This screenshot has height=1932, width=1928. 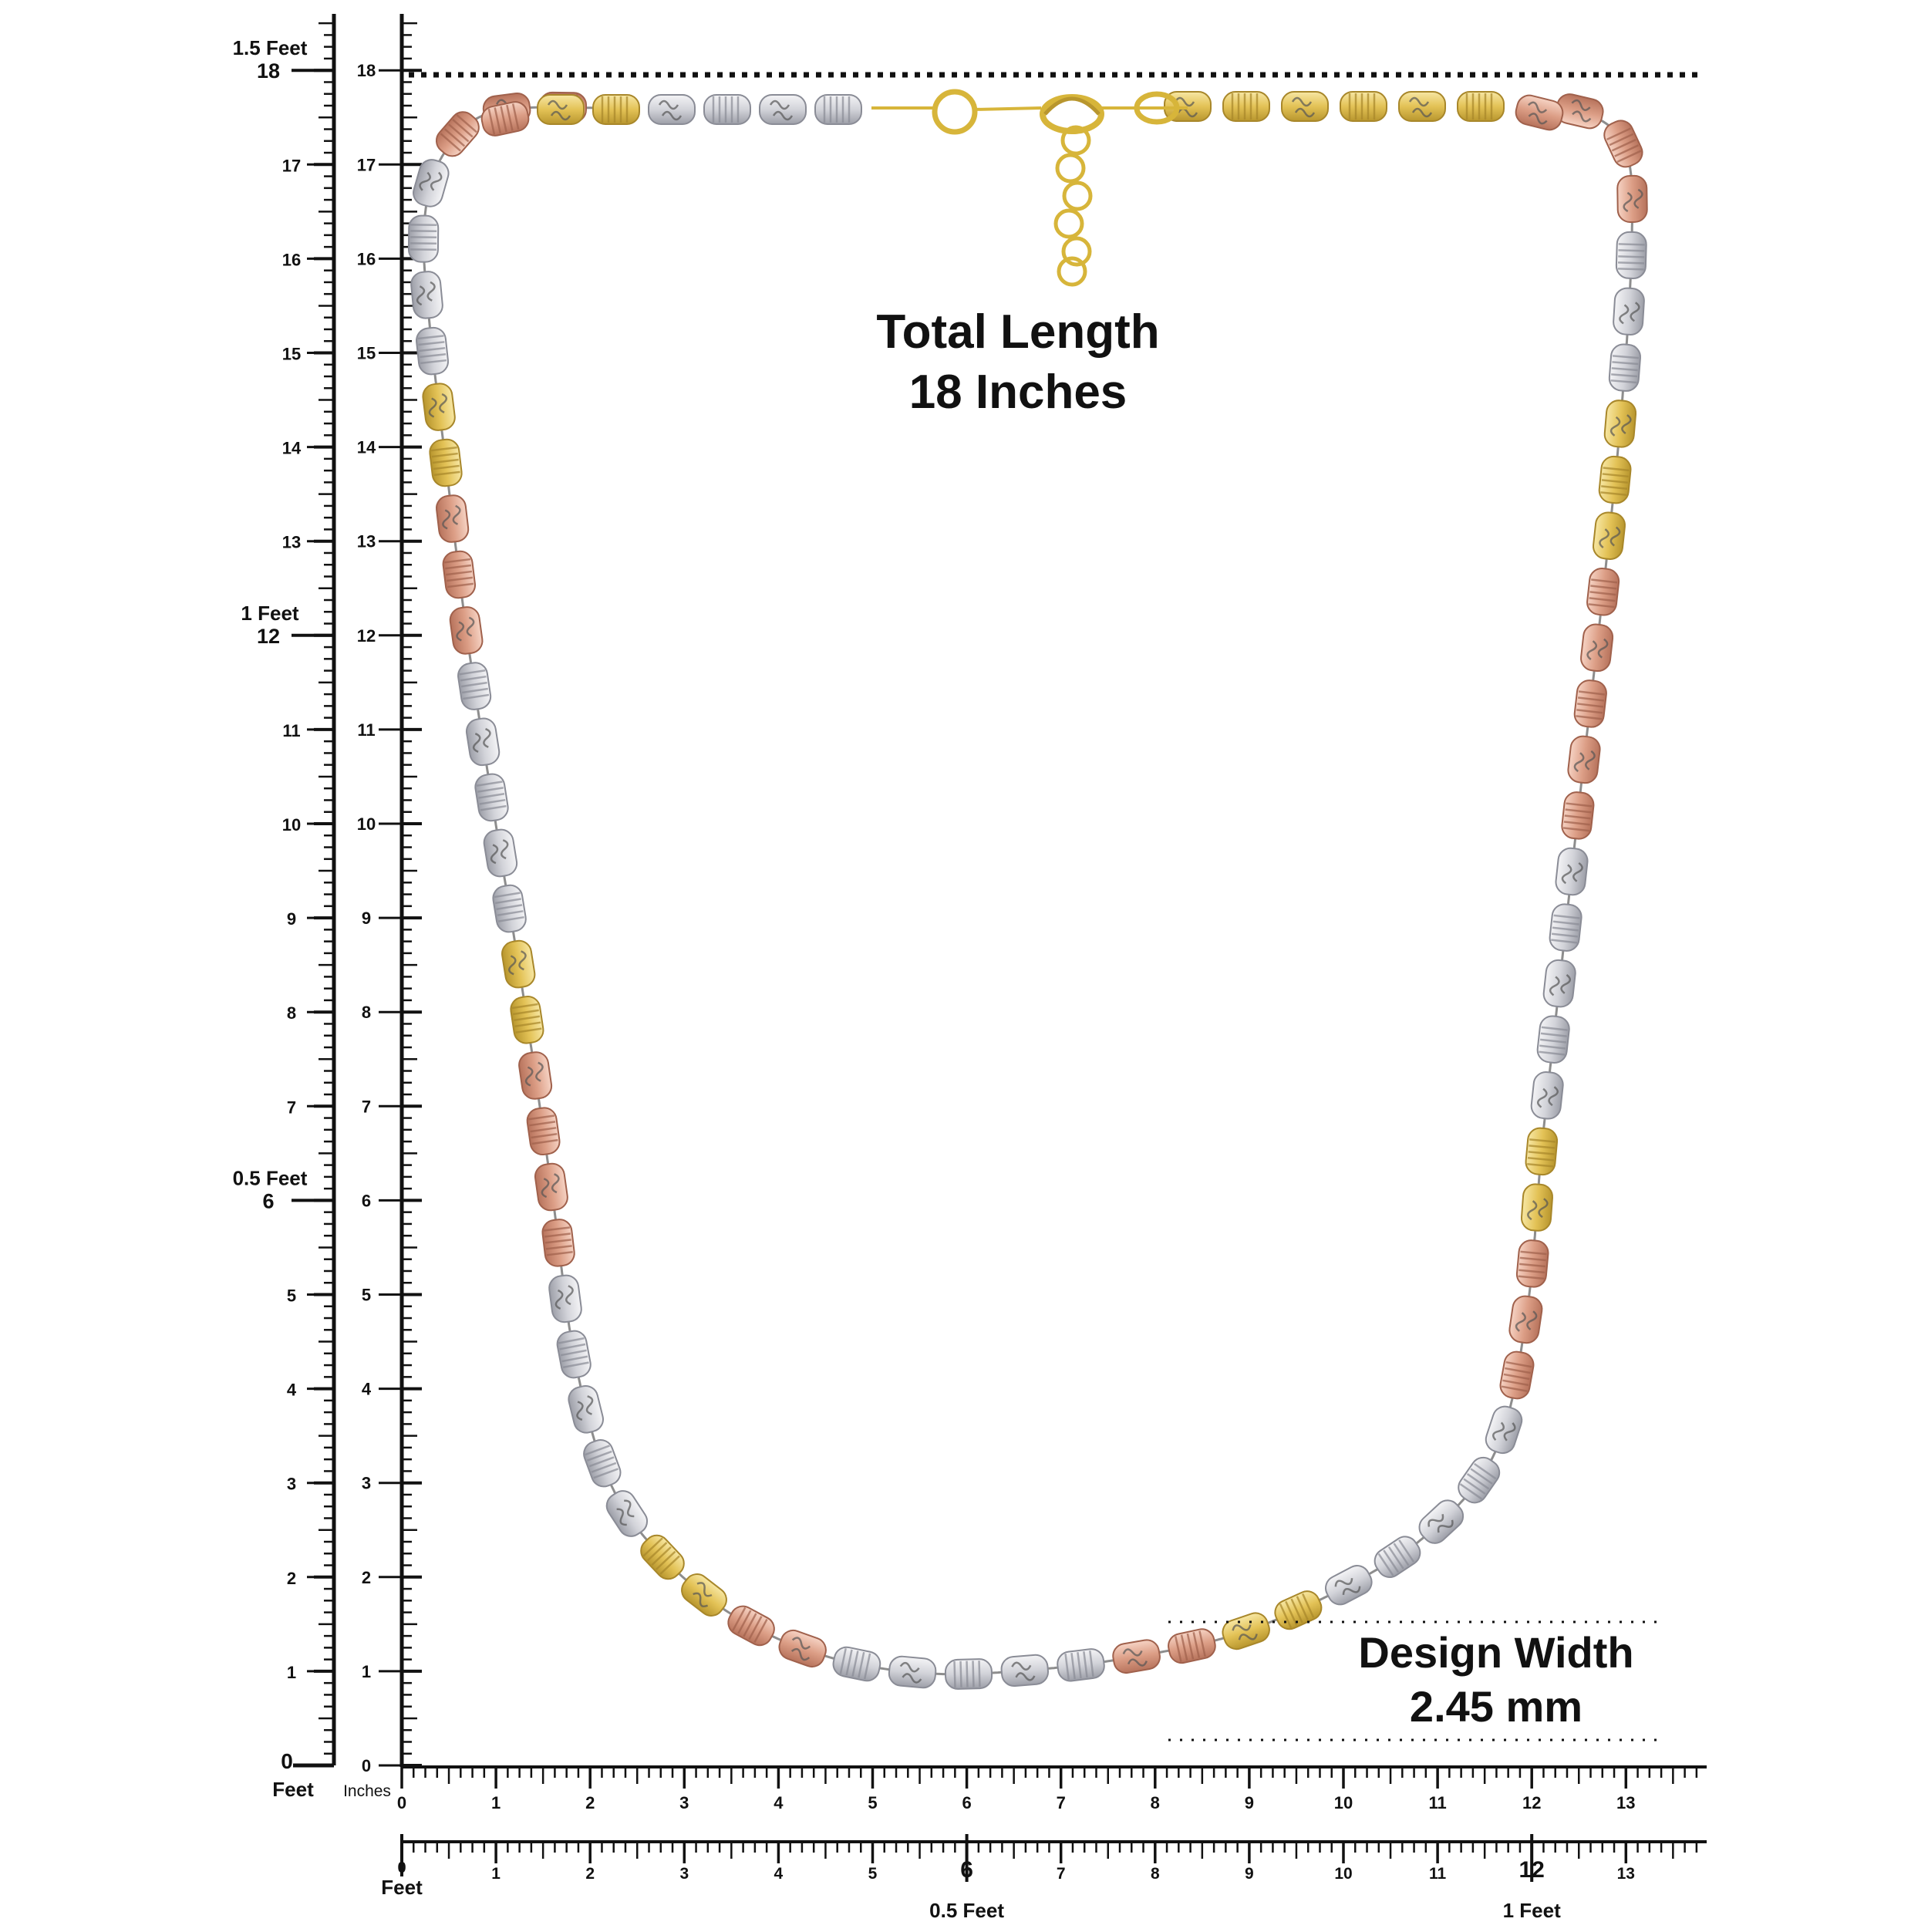 I want to click on feet-ruler-label: 10, so click(x=291, y=825).